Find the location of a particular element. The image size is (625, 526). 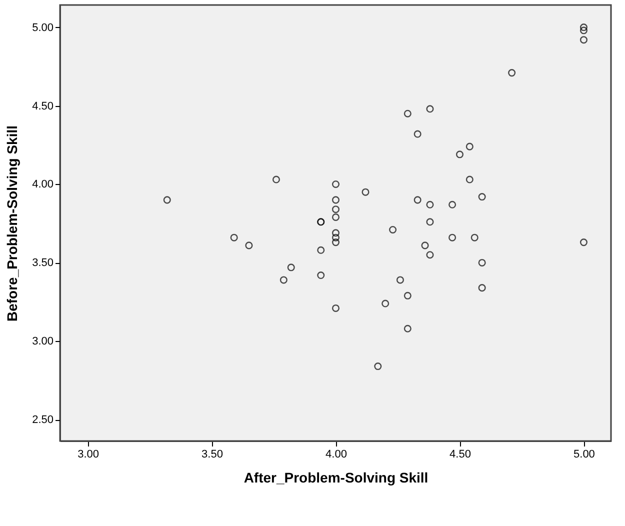

x-axis-title: After_Problem-Solving Skill is located at coordinates (336, 478).